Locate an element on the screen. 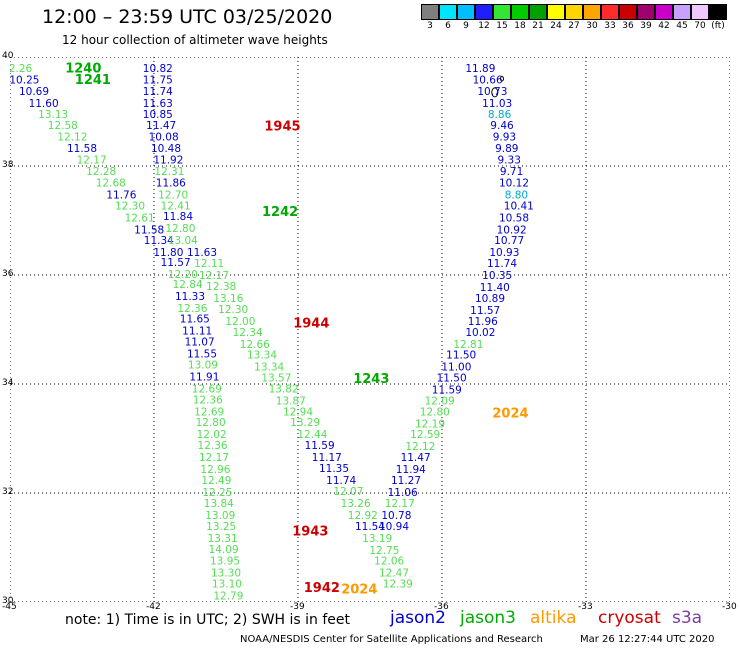 This screenshot has height=650, width=740. wave-height-label: 11.00 is located at coordinates (456, 368).